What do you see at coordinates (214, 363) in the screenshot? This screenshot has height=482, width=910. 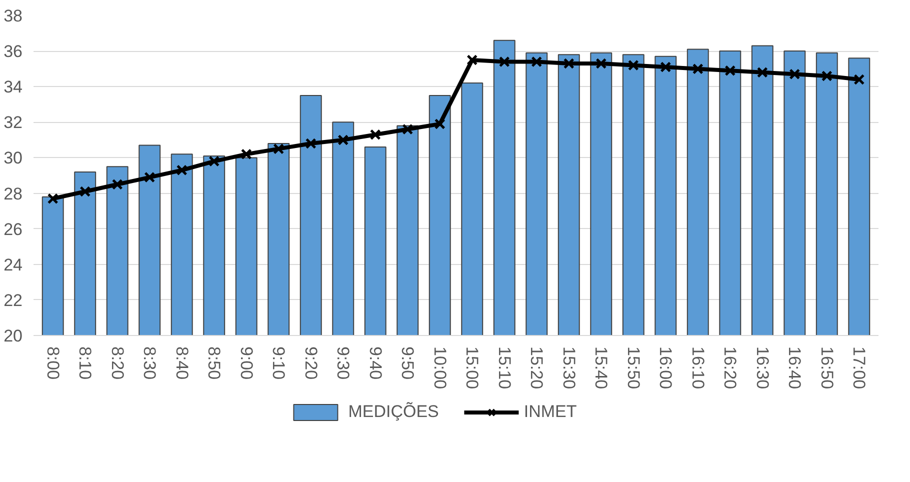 I see `x-tick-label: 8:50` at bounding box center [214, 363].